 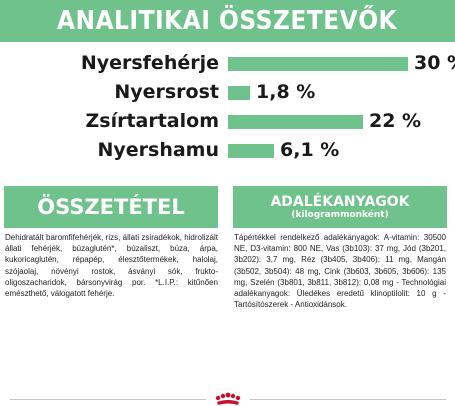 I want to click on bar-ash, so click(x=251, y=151).